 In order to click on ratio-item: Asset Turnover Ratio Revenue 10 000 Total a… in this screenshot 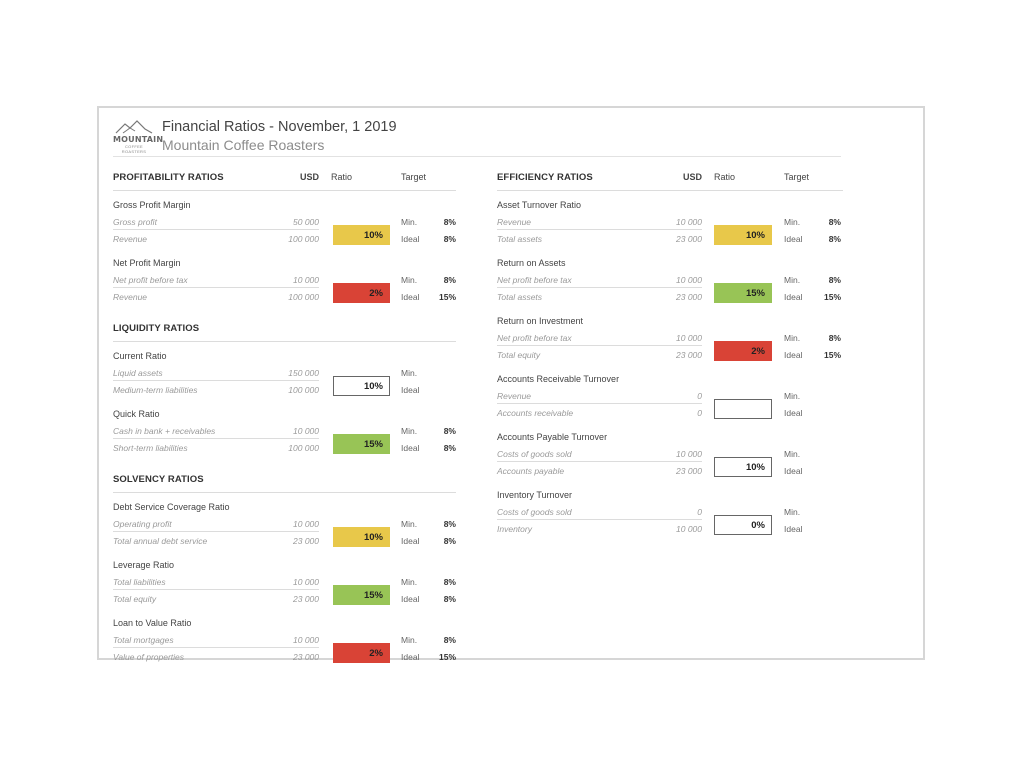, I will do `click(670, 220)`.